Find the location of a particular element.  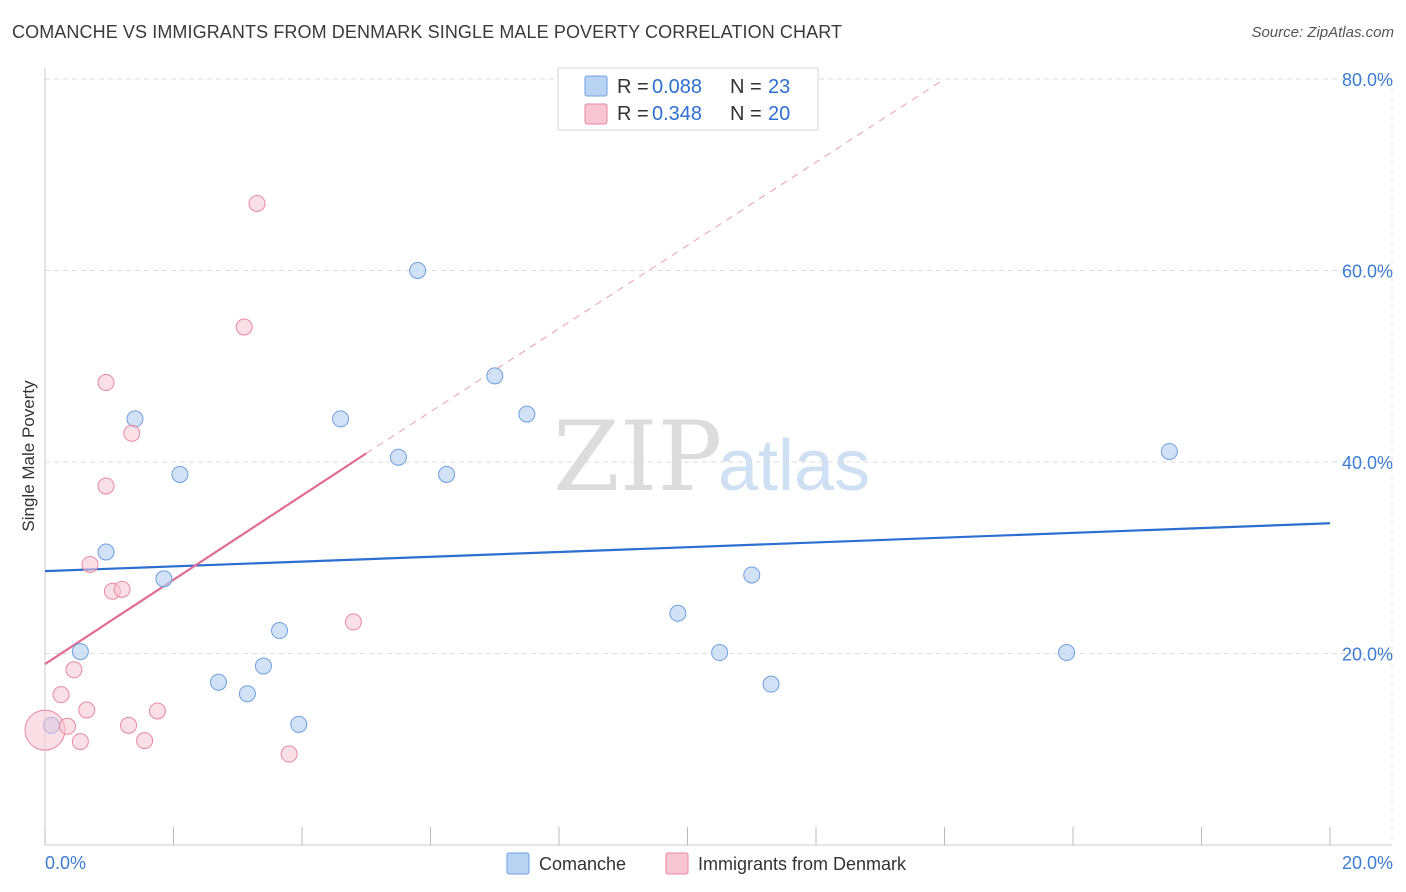

watermark-zip: ZIP is located at coordinates (637, 457).